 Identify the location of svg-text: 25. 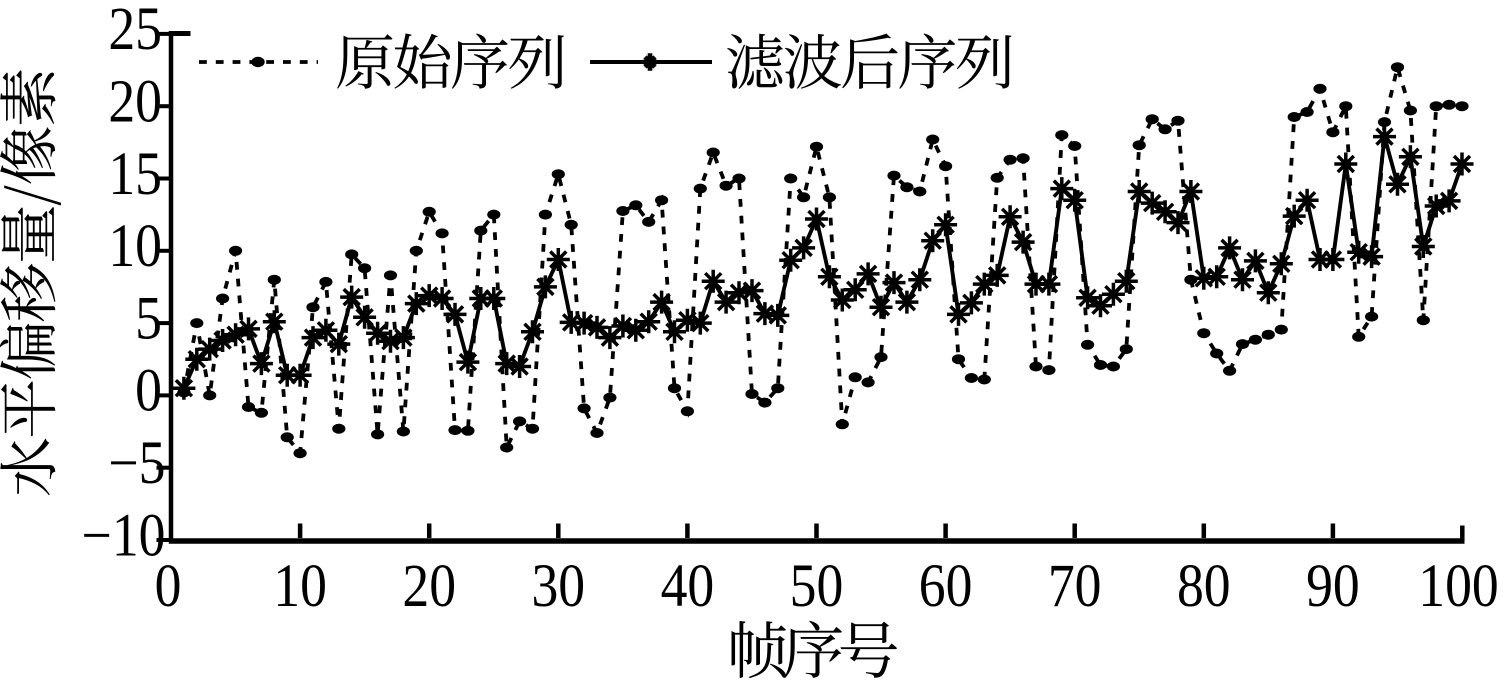
(135, 31).